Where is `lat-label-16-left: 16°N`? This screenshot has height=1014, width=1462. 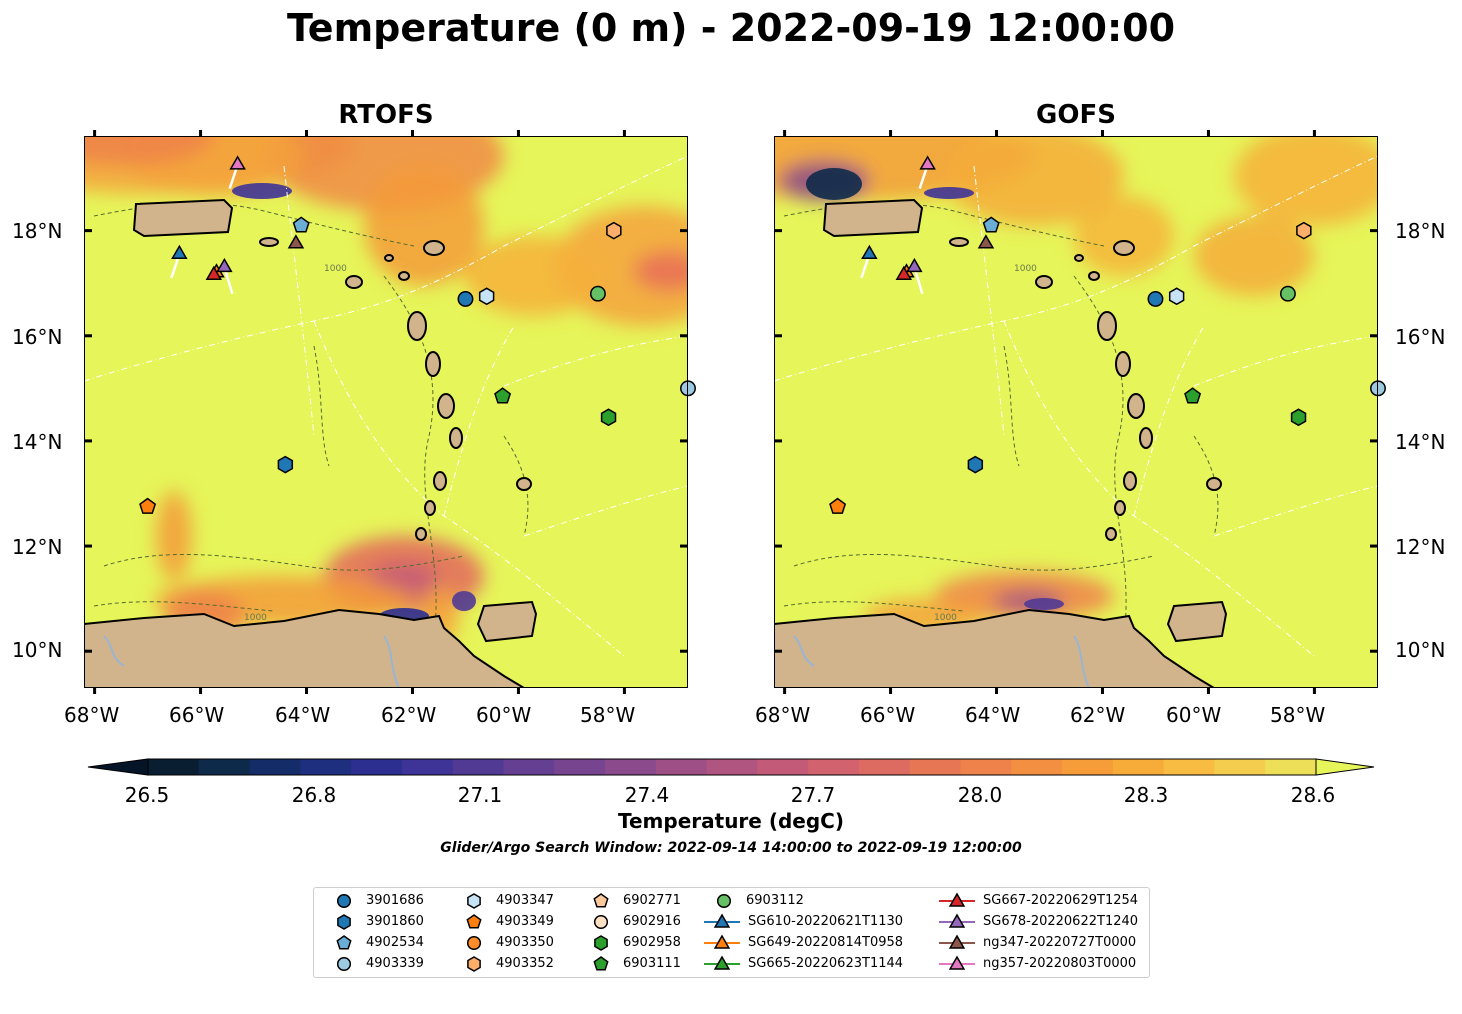
lat-label-16-left: 16°N is located at coordinates (37, 337).